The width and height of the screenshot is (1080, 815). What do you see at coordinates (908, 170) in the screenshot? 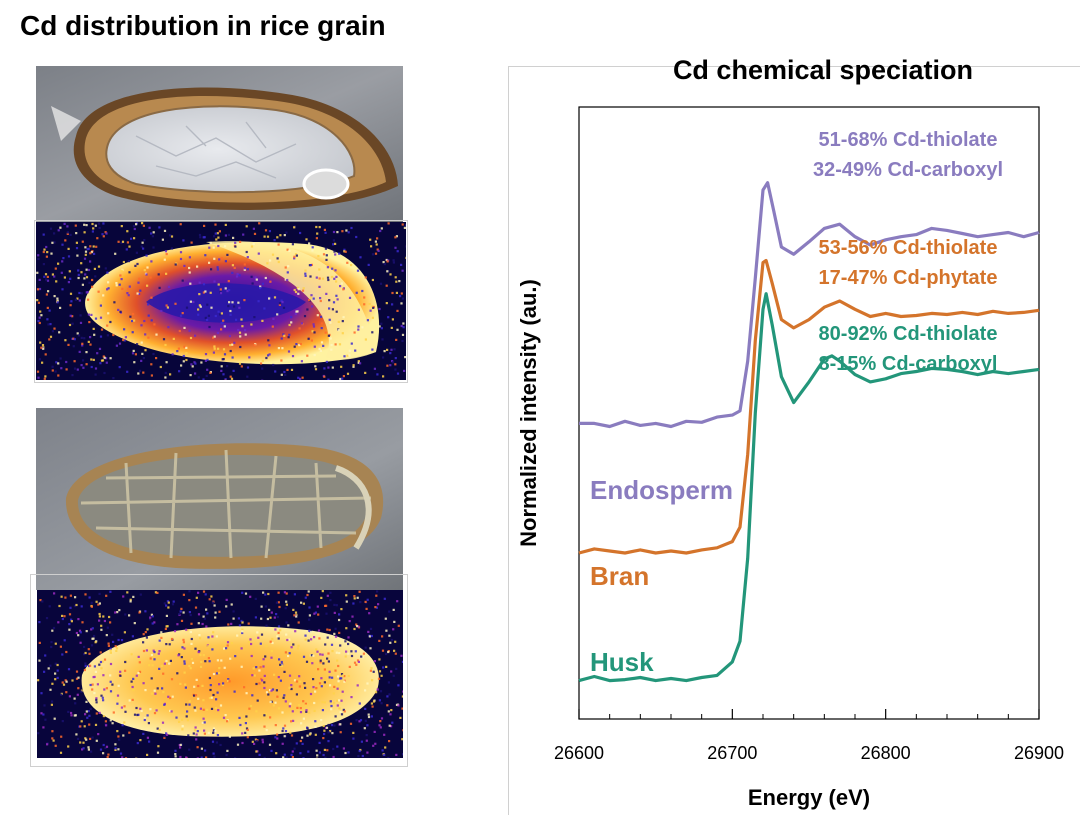
I see `annotation-endosperm-2: 32-49% Cd-carboxyl` at bounding box center [908, 170].